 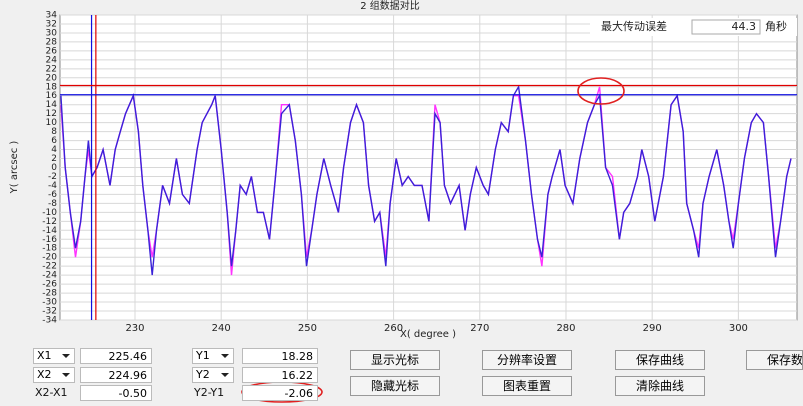 What do you see at coordinates (52, 204) in the screenshot?
I see `y-tick-label: -8` at bounding box center [52, 204].